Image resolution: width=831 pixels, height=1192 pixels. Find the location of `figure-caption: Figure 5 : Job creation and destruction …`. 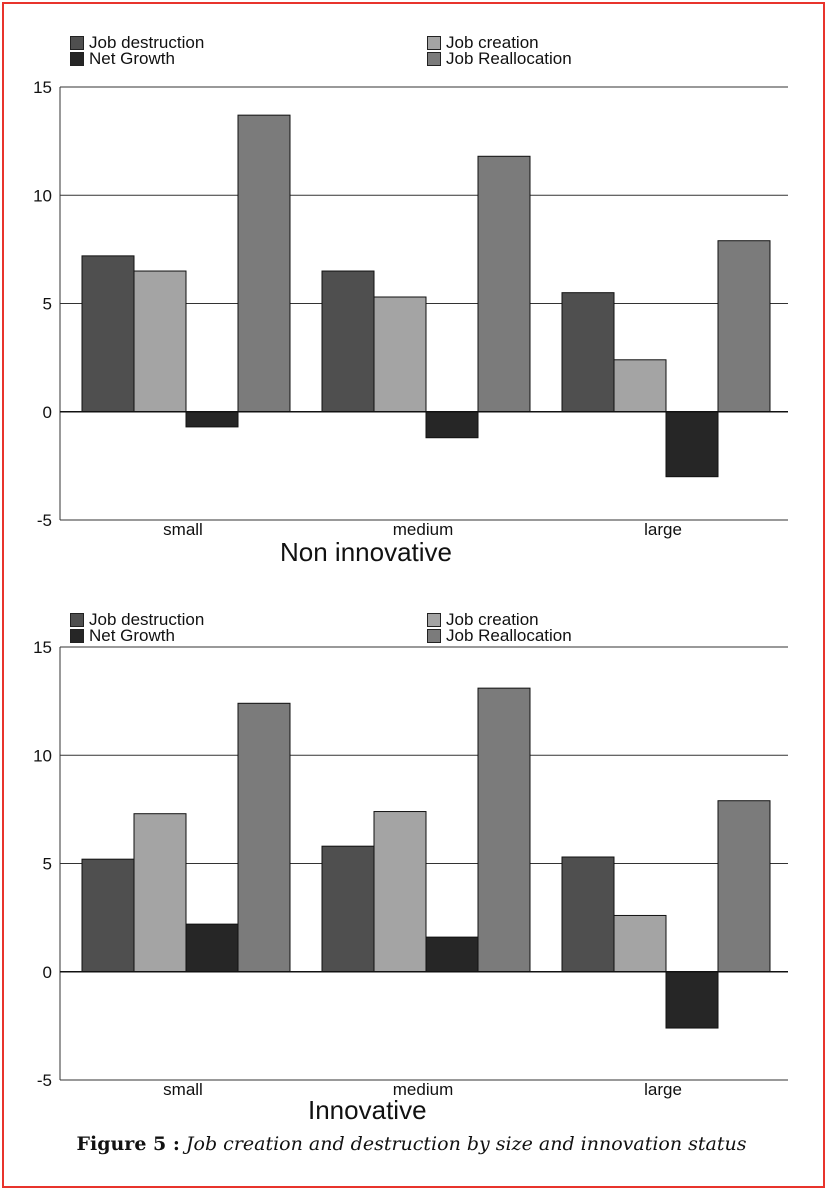

figure-caption: Figure 5 : Job creation and destruction … is located at coordinates (411, 1144).